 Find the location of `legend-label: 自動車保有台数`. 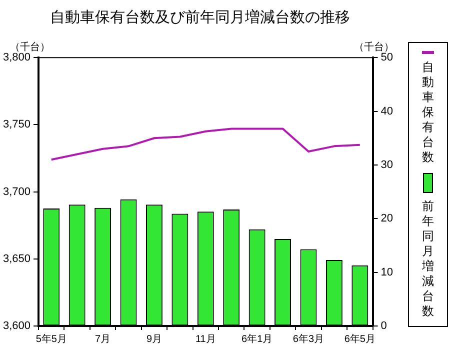

legend-label: 自動車保有台数 is located at coordinates (428, 112).